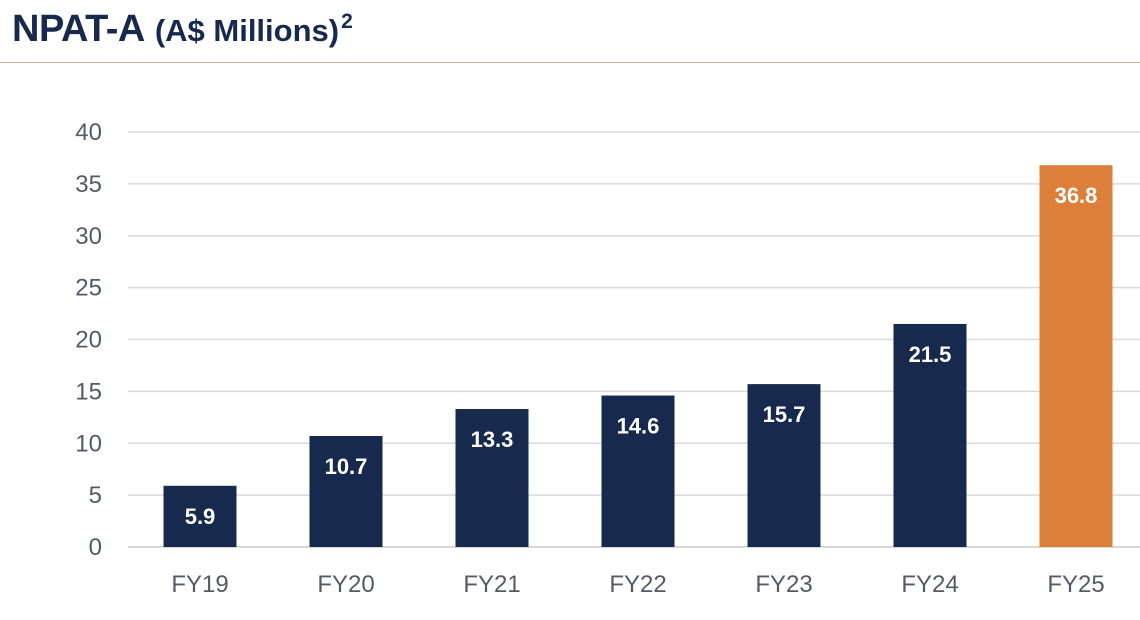  I want to click on x-tick-label: FY22, so click(637, 584).